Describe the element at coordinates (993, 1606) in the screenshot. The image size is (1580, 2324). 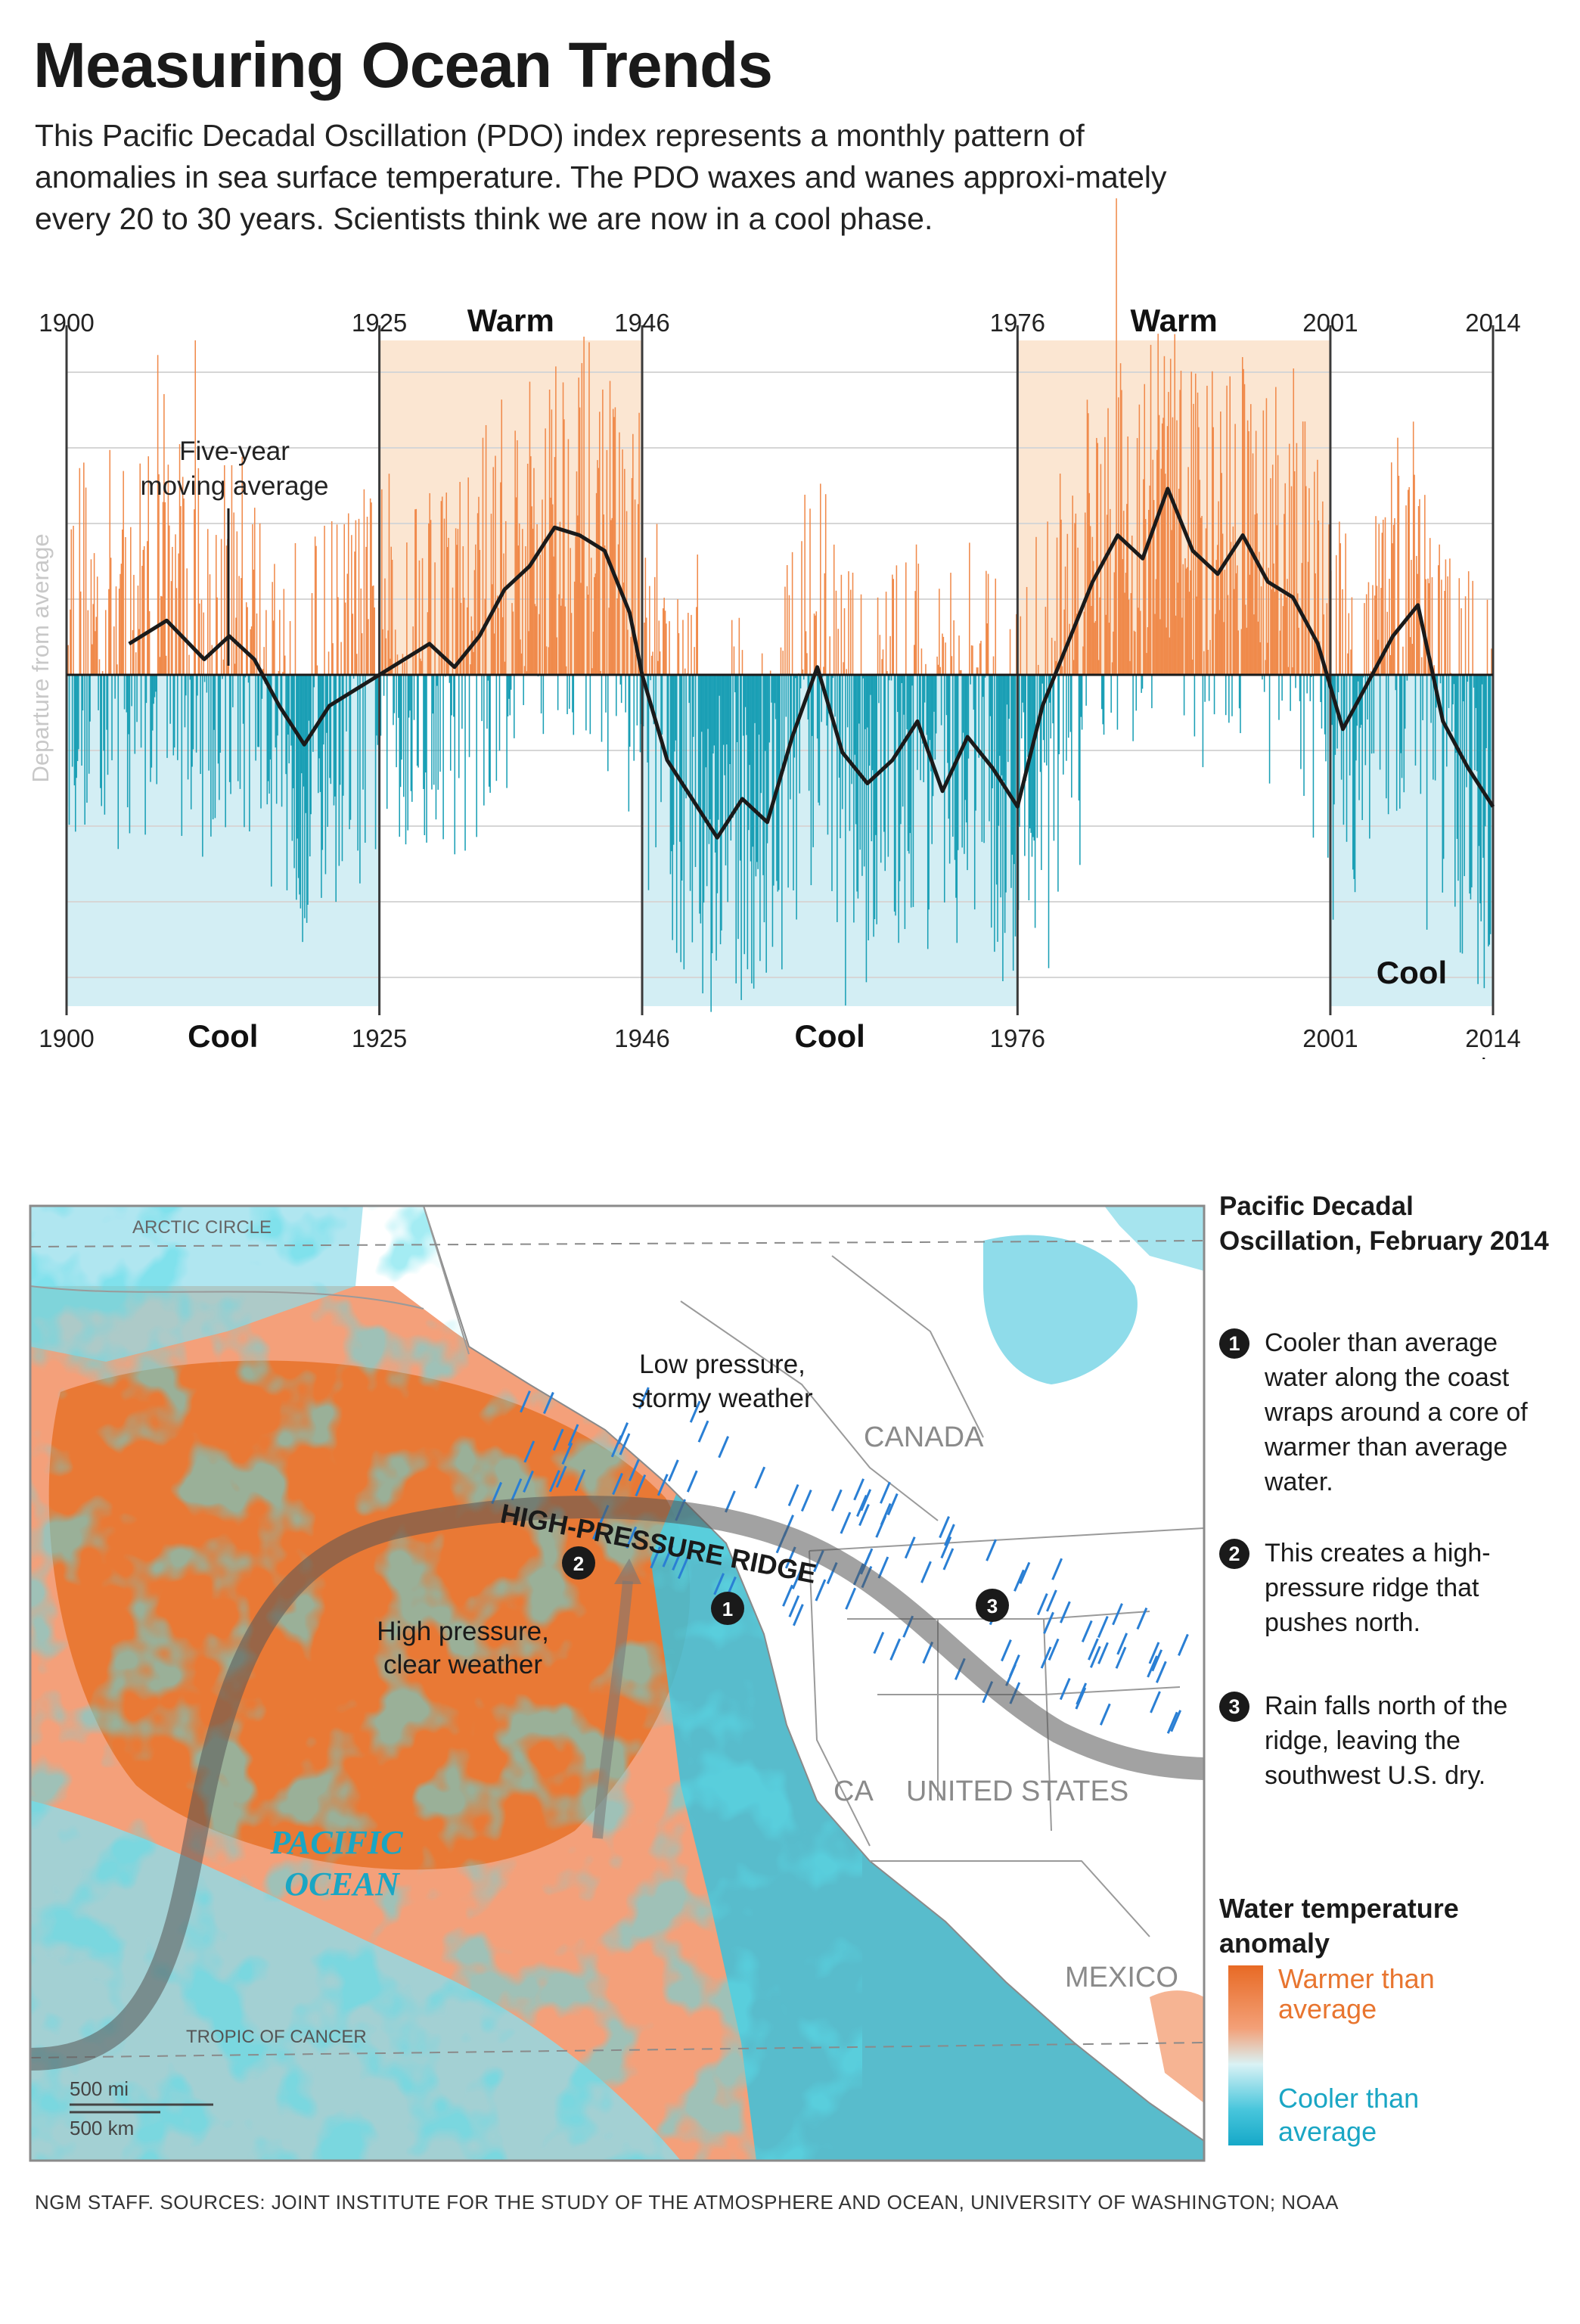
I see `svg-text: 3` at that location.